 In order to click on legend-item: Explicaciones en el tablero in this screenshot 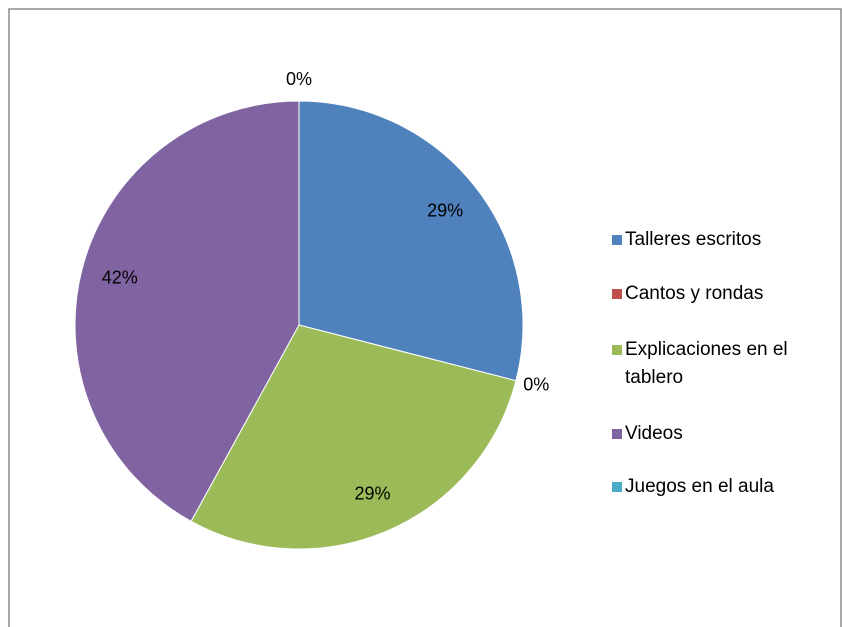, I will do `click(723, 364)`.